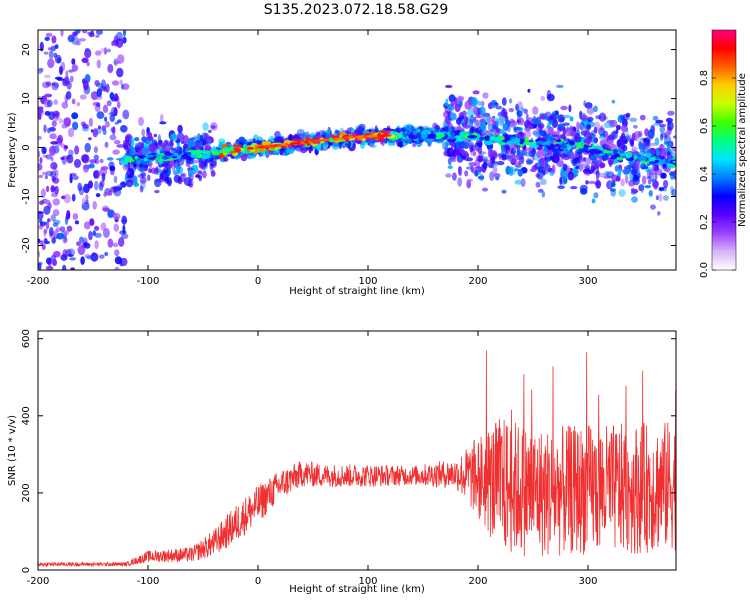  I want to click on snr-x-tick-label: 0, so click(258, 581).